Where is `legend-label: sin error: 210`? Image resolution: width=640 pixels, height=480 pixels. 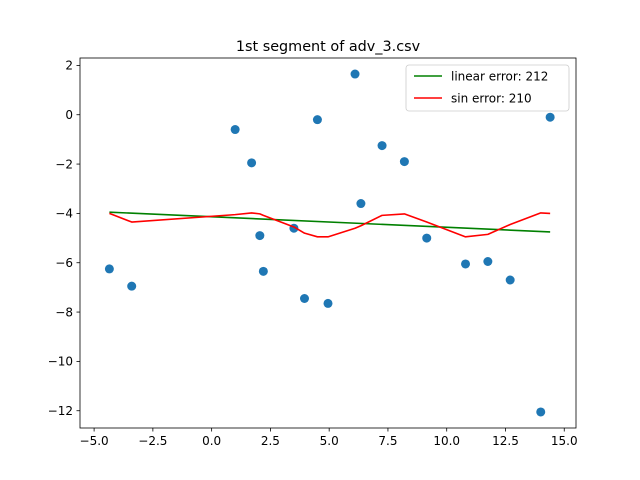
legend-label: sin error: 210 is located at coordinates (491, 98).